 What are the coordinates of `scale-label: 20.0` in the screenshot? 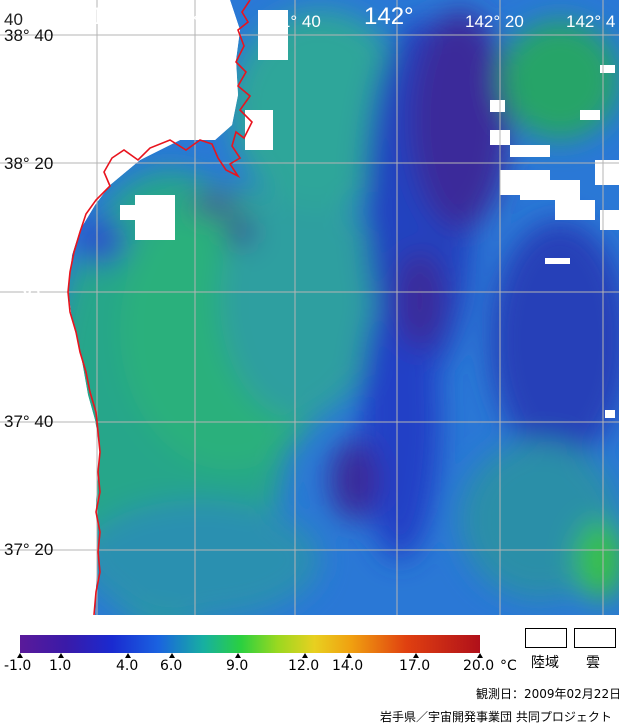 It's located at (479, 666).